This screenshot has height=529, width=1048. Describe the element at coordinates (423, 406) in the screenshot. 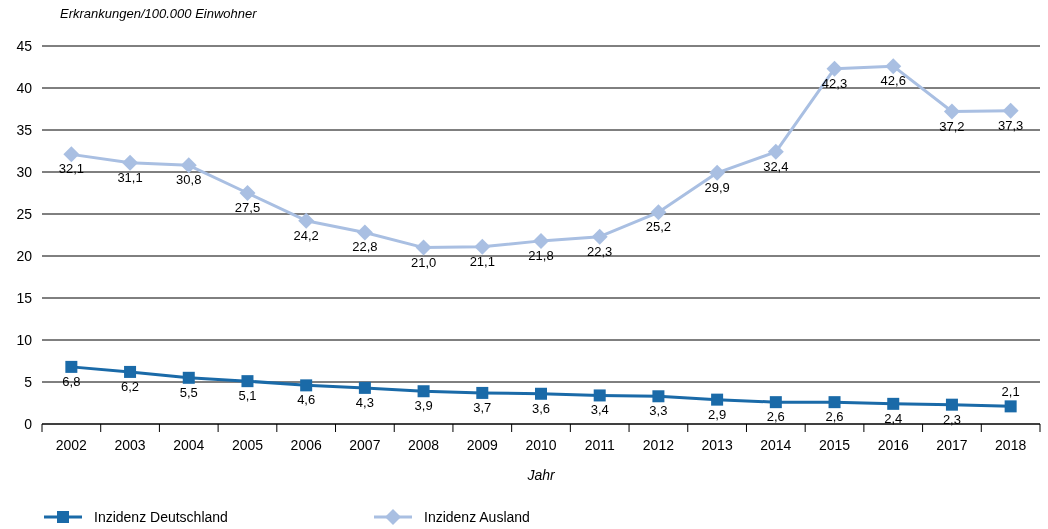

I see `data-label: 3,9` at that location.